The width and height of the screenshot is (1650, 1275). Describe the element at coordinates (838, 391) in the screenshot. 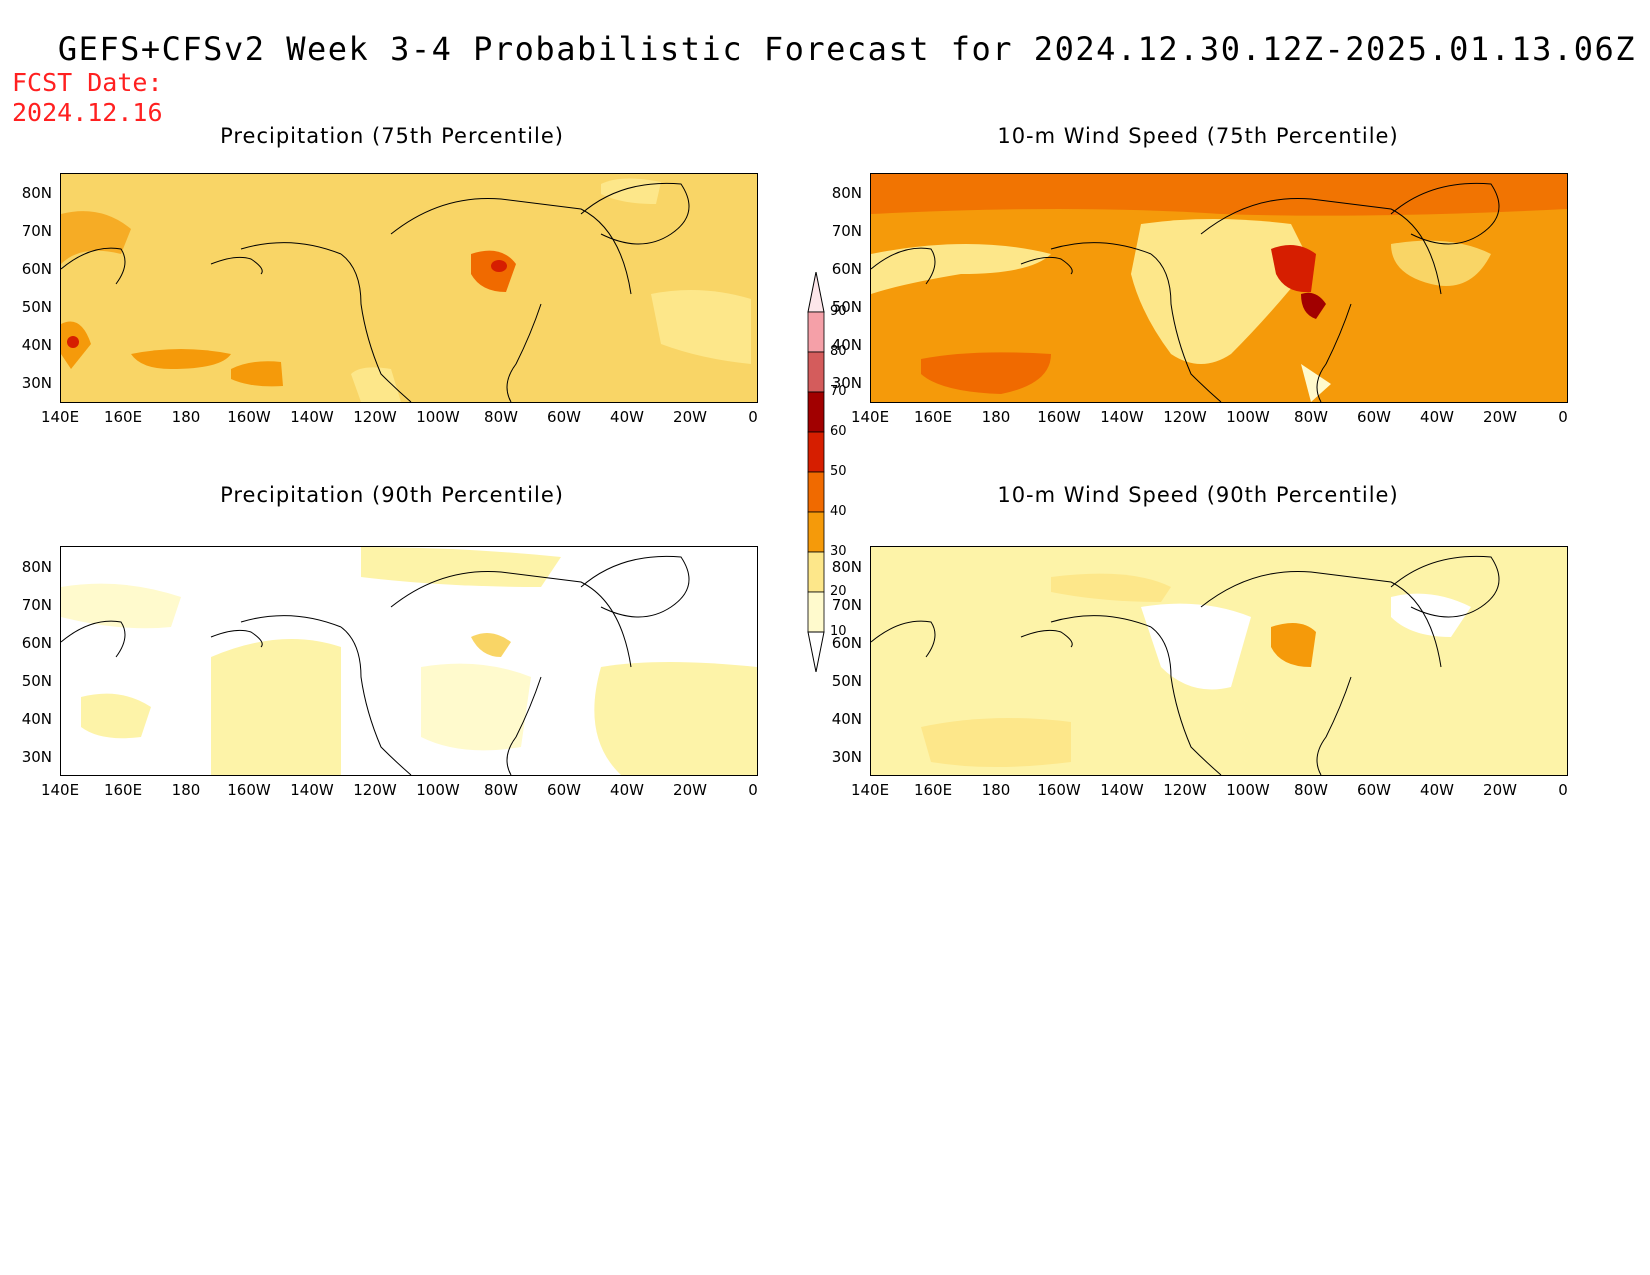

I see `colorbar-label: 70` at that location.